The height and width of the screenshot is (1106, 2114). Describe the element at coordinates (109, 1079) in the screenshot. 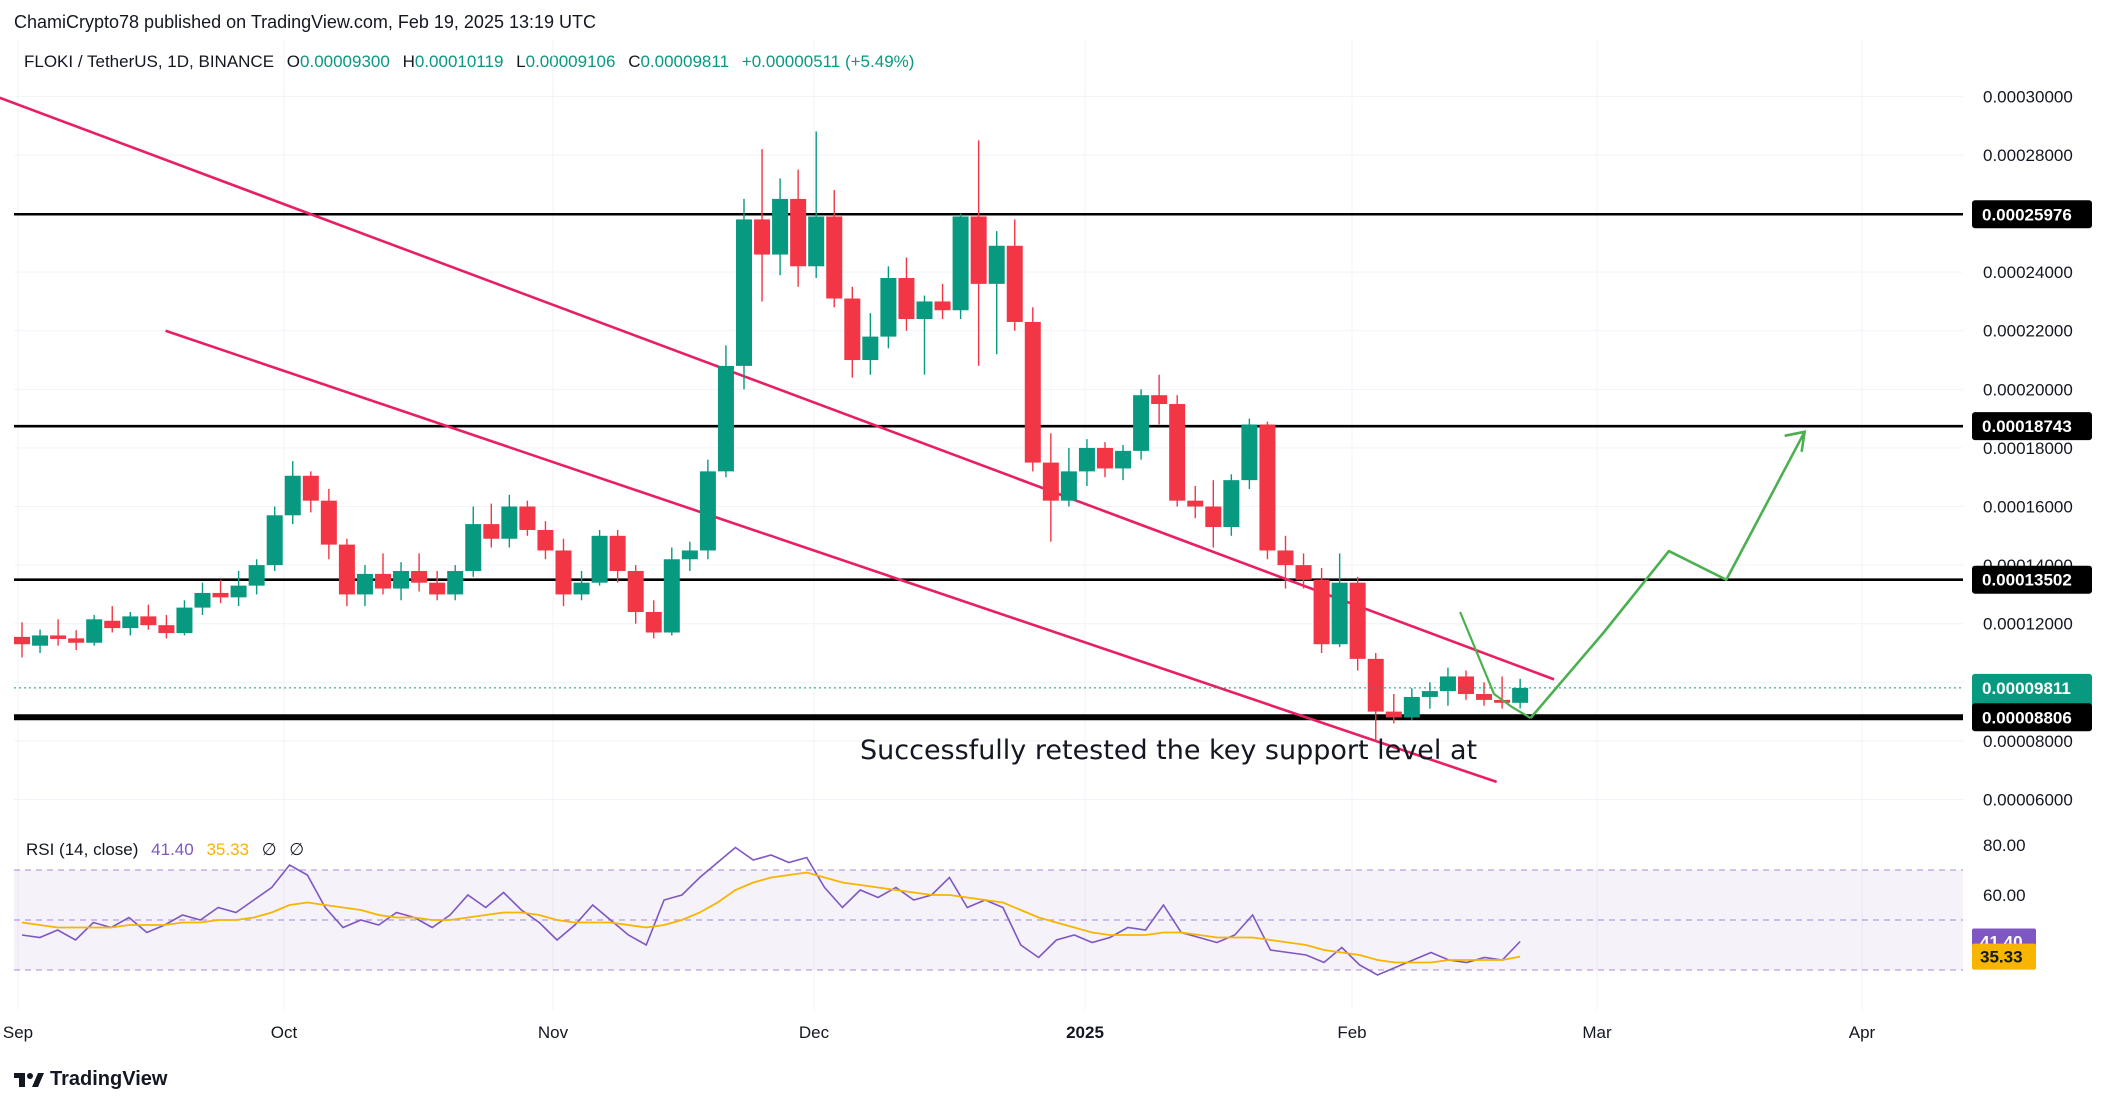

I see `tradingview-brand: TradingView` at that location.